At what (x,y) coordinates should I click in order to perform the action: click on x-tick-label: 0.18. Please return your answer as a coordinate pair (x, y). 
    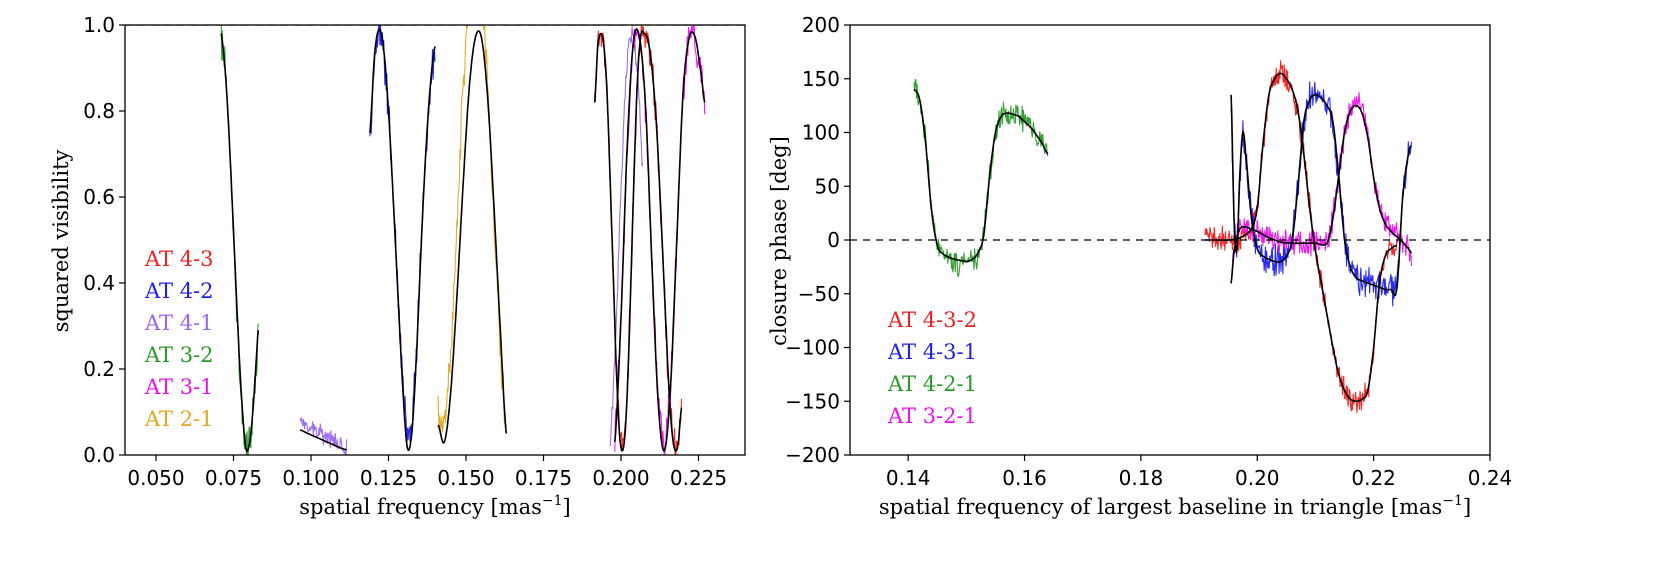
    Looking at the image, I should click on (1141, 478).